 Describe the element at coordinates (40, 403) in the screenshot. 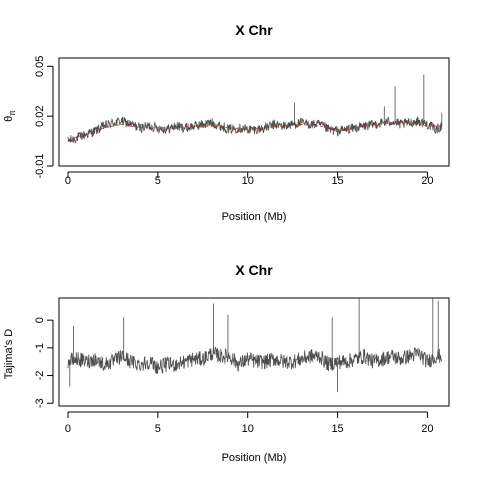

I see `y-tick-label: -3` at that location.